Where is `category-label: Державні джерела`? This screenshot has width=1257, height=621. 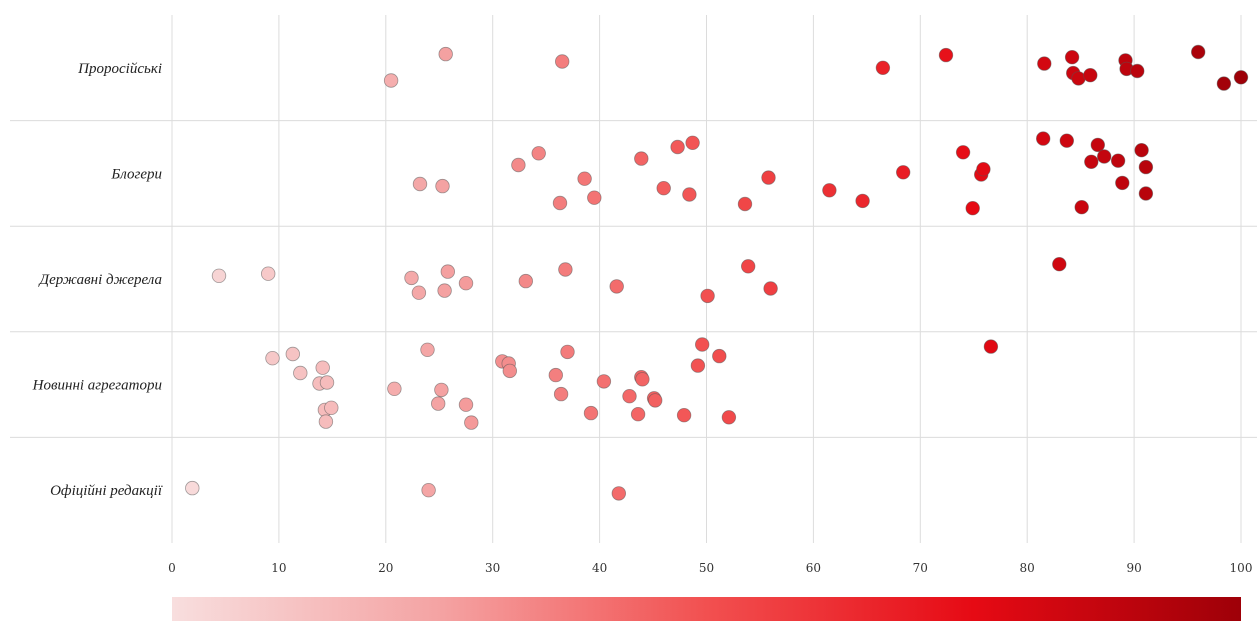 category-label: Державні джерела is located at coordinates (100, 280).